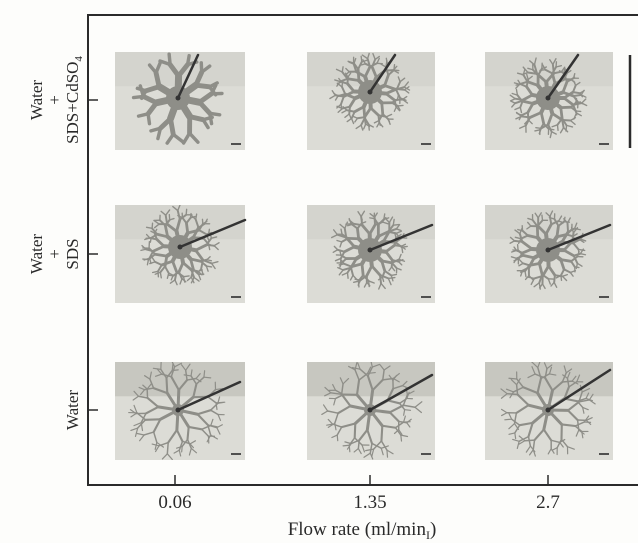 This screenshot has height=543, width=638. What do you see at coordinates (72, 103) in the screenshot?
I see `row-1-line-3-main: SDS+CdSO` at bounding box center [72, 103].